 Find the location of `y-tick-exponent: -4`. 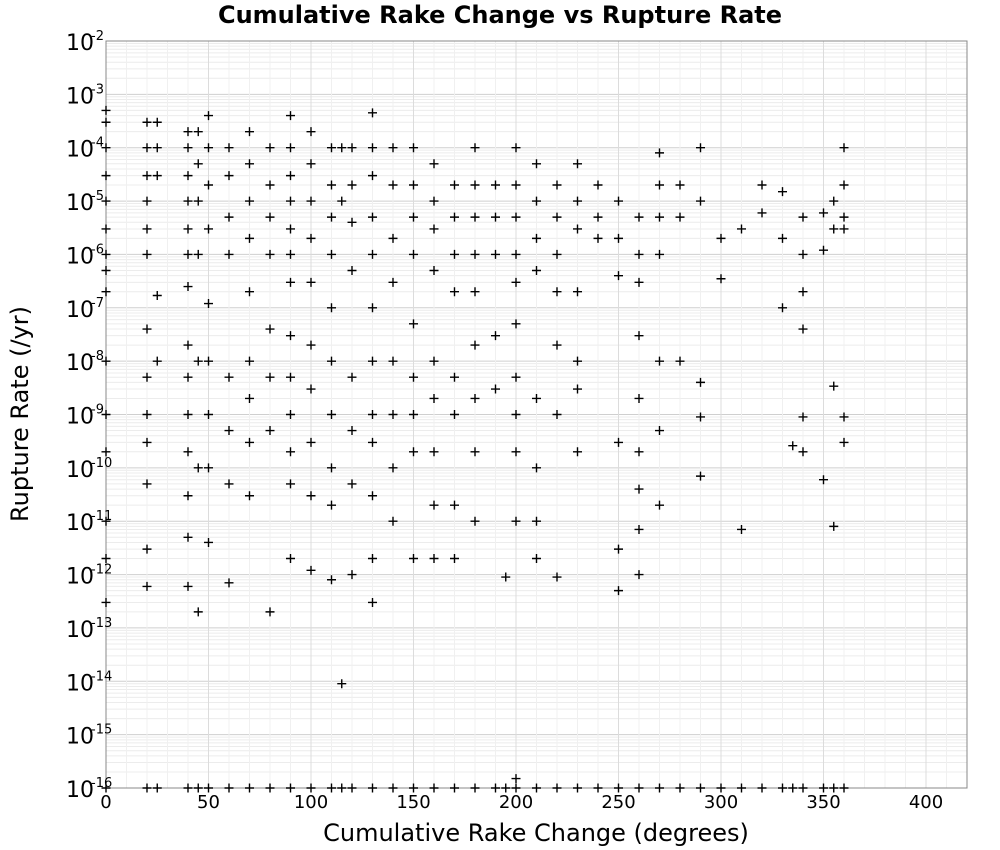

y-tick-exponent: -4 is located at coordinates (97, 143).